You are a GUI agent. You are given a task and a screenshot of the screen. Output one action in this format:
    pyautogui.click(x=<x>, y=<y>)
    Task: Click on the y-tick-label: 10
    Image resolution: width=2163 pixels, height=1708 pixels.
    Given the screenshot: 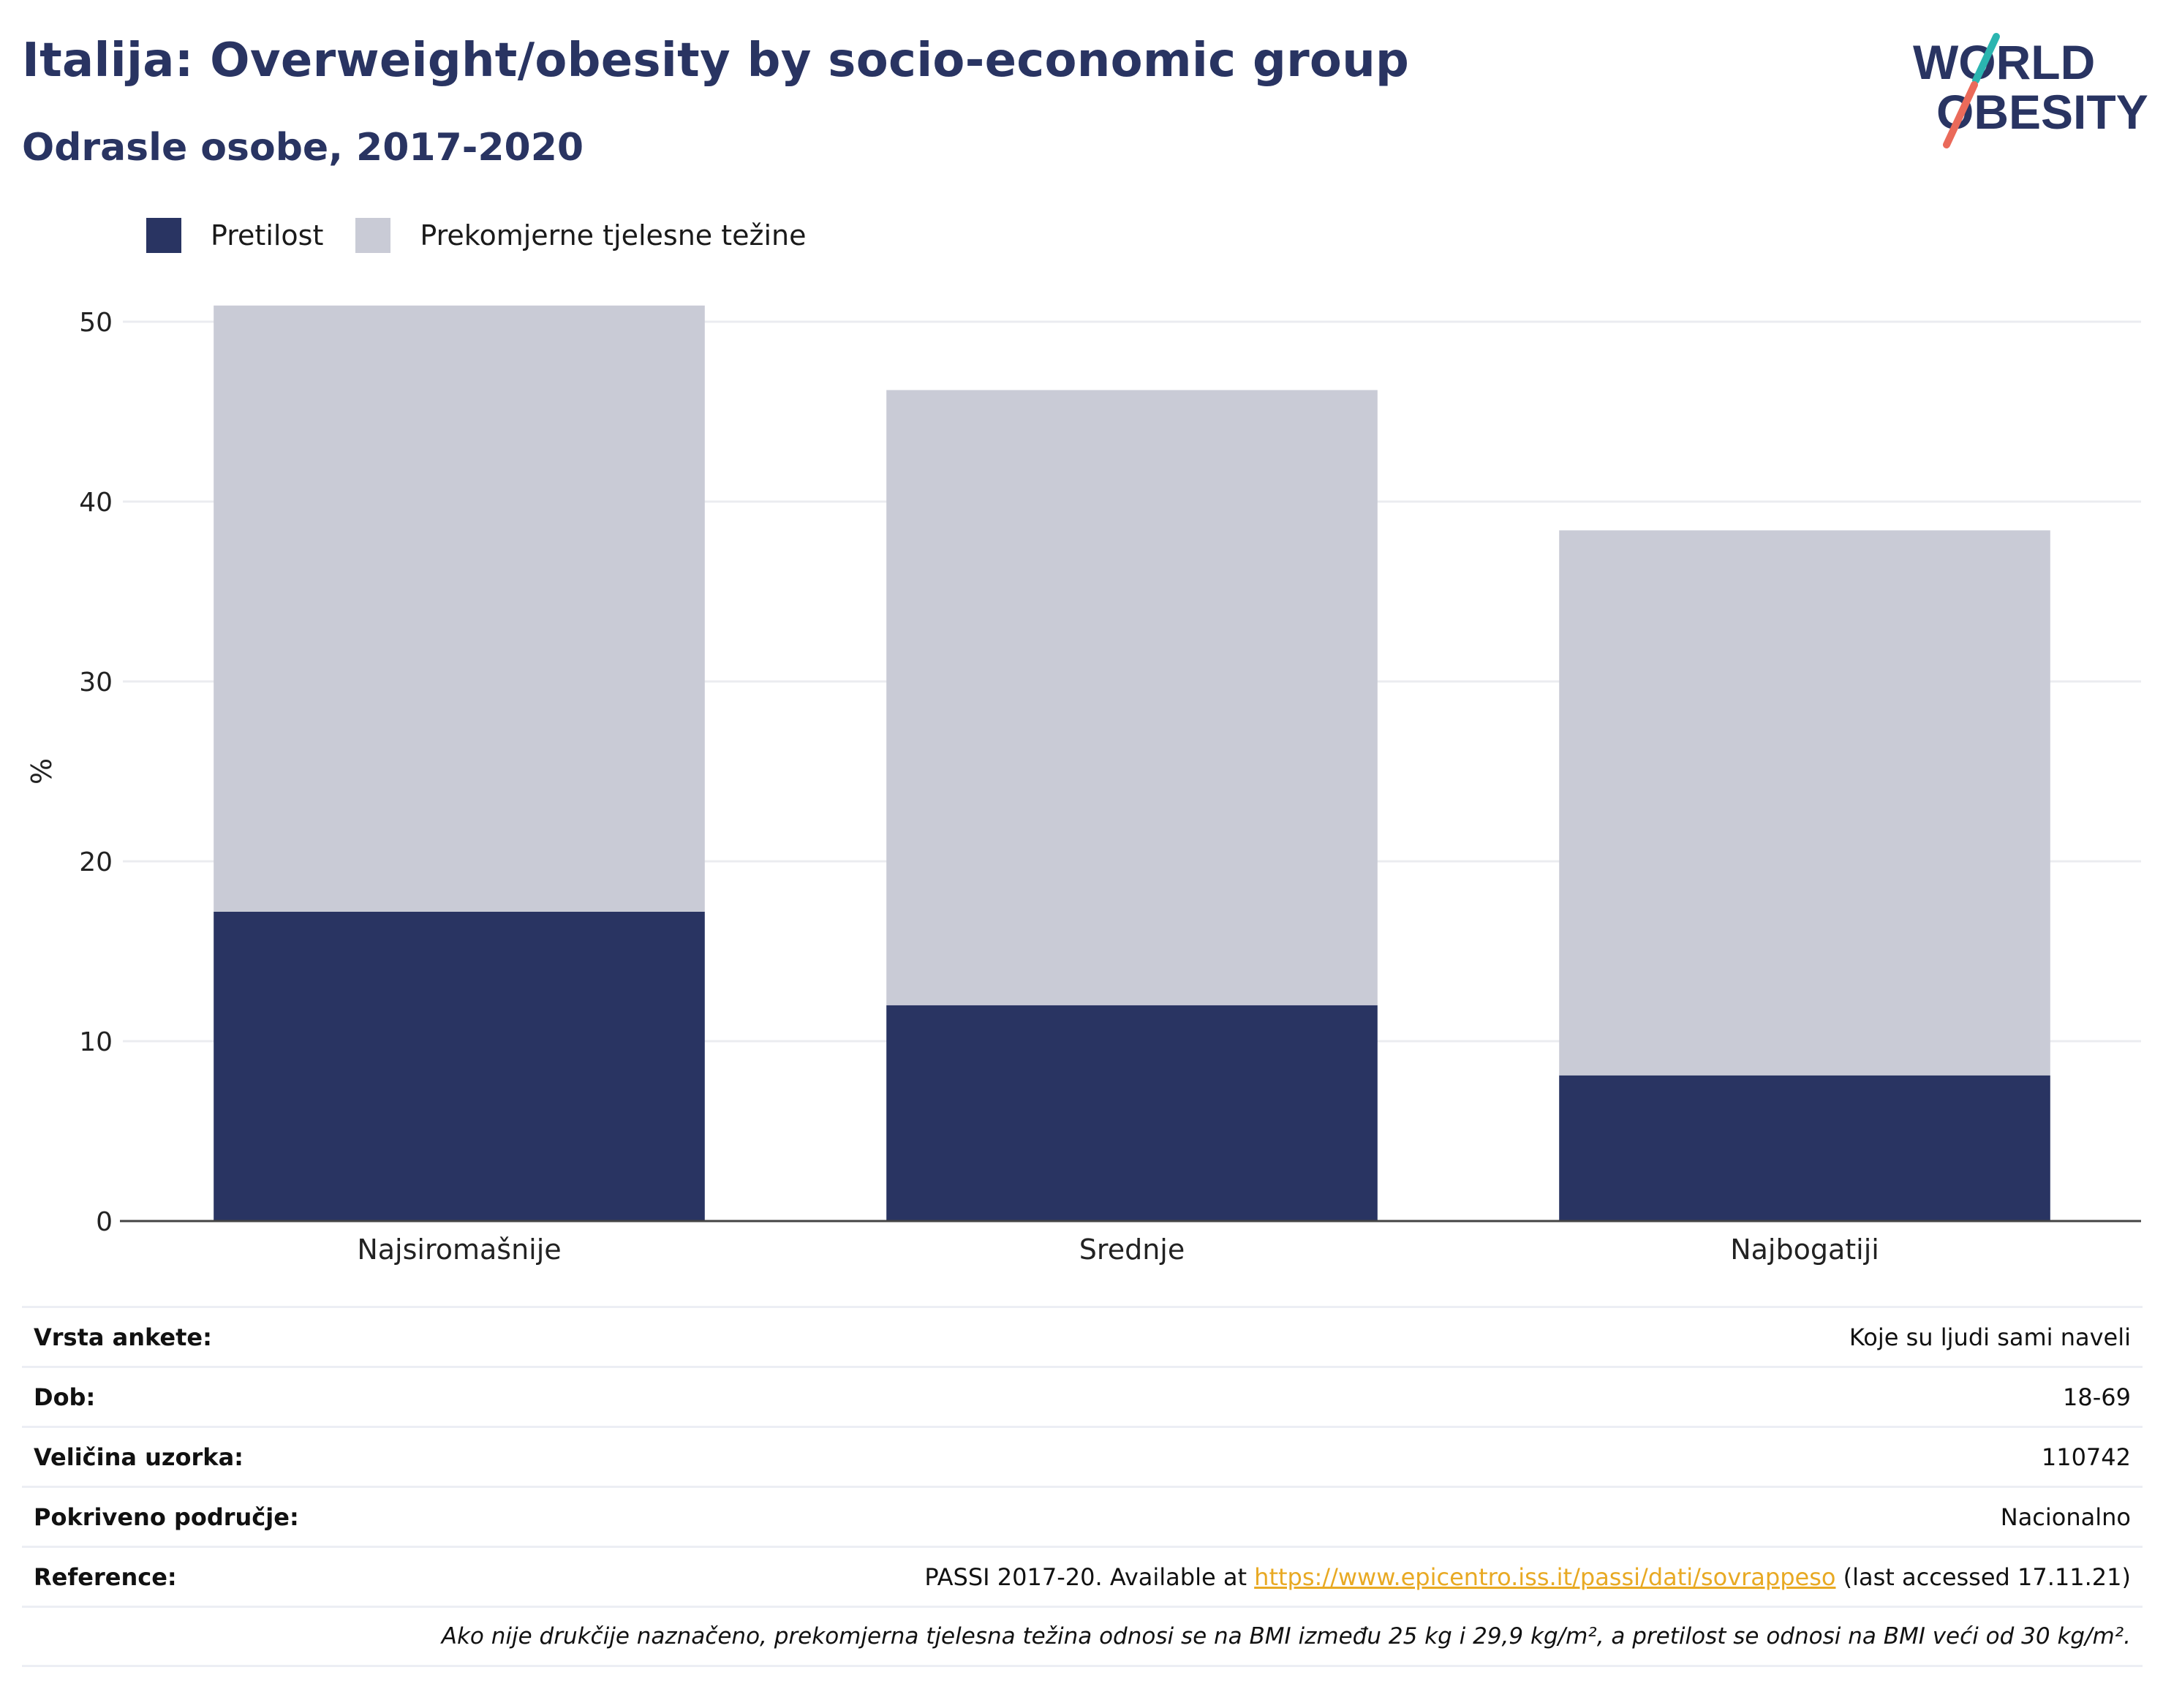 What is the action you would take?
    pyautogui.click(x=96, y=1042)
    